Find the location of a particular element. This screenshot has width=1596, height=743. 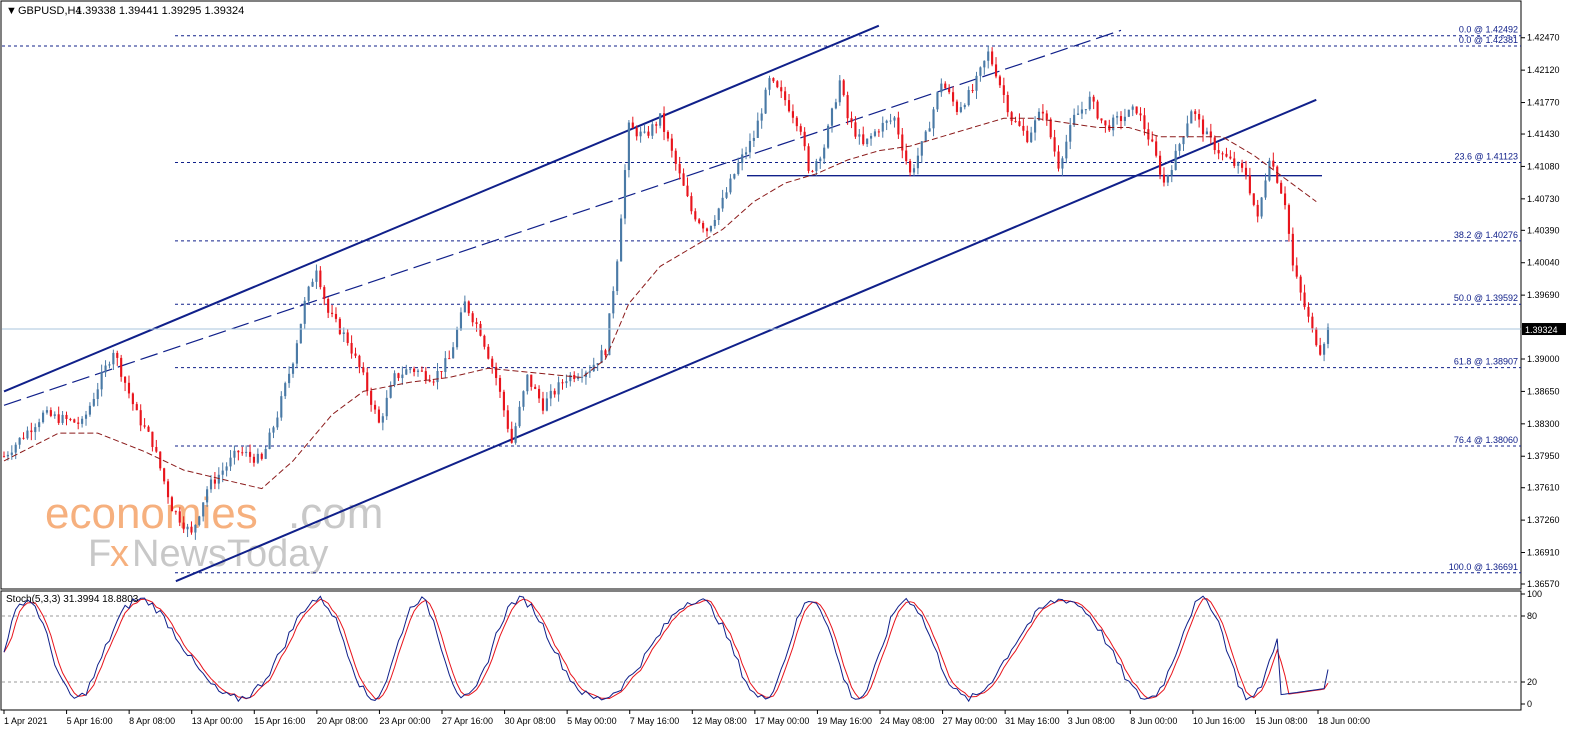

price-tick-label: 1.37260 is located at coordinates (1543, 520).